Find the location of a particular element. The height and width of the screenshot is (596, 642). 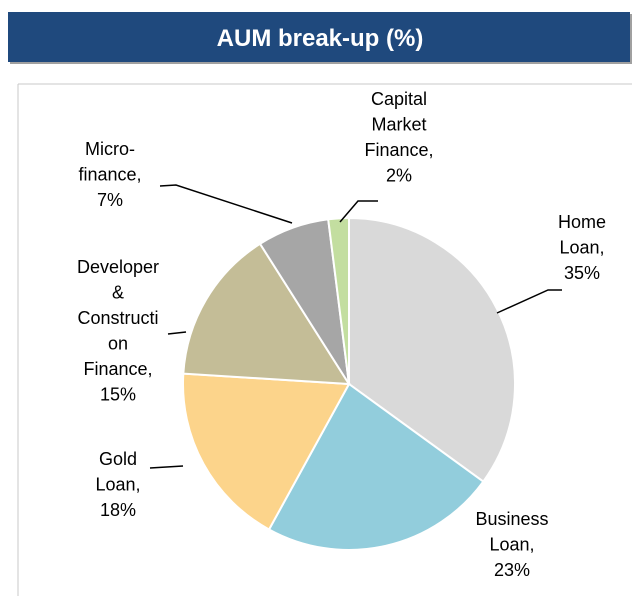

slice-value-label: 23% is located at coordinates (512, 570).